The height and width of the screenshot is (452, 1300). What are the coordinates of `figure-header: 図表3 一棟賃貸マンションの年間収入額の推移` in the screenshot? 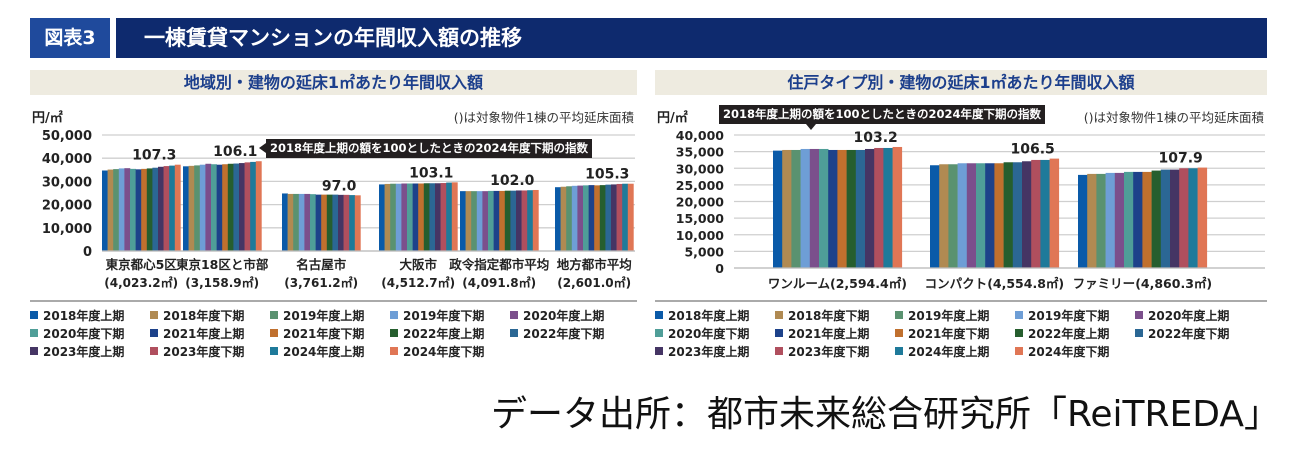 It's located at (648, 38).